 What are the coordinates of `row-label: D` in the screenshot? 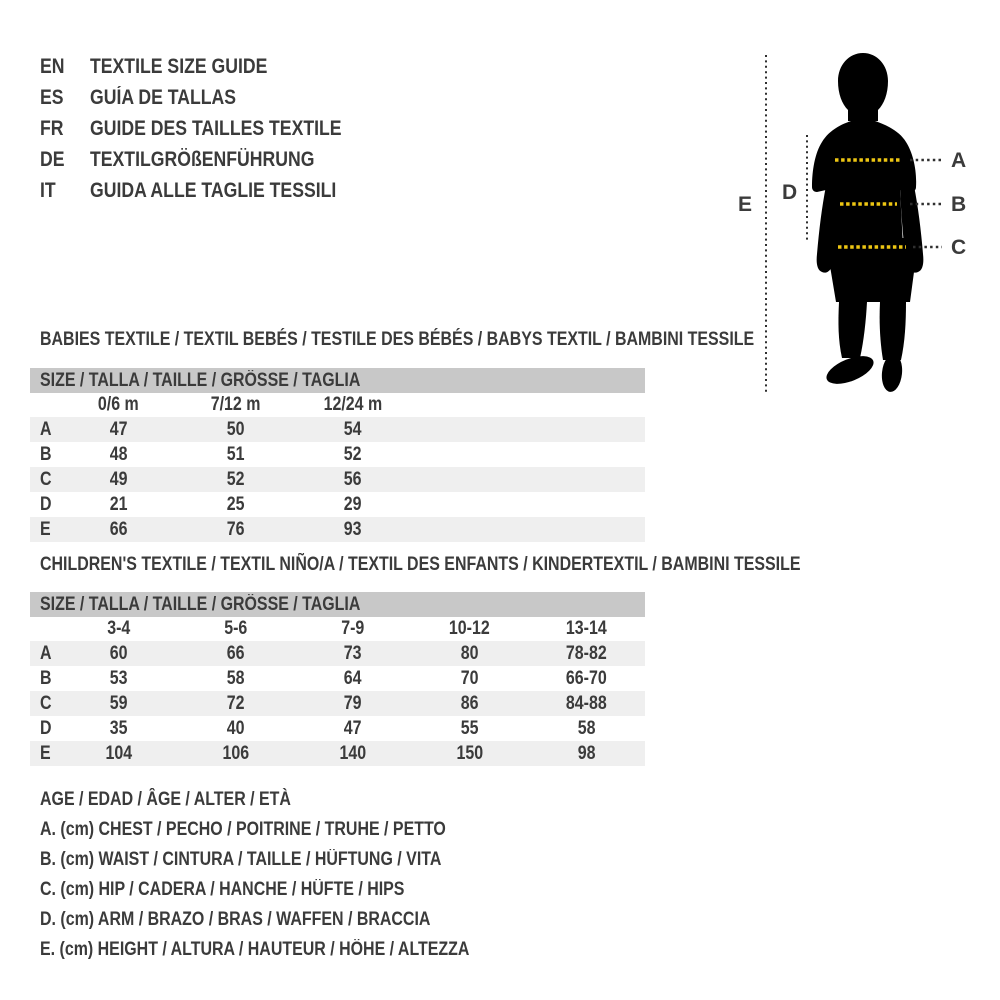 It's located at (46, 504).